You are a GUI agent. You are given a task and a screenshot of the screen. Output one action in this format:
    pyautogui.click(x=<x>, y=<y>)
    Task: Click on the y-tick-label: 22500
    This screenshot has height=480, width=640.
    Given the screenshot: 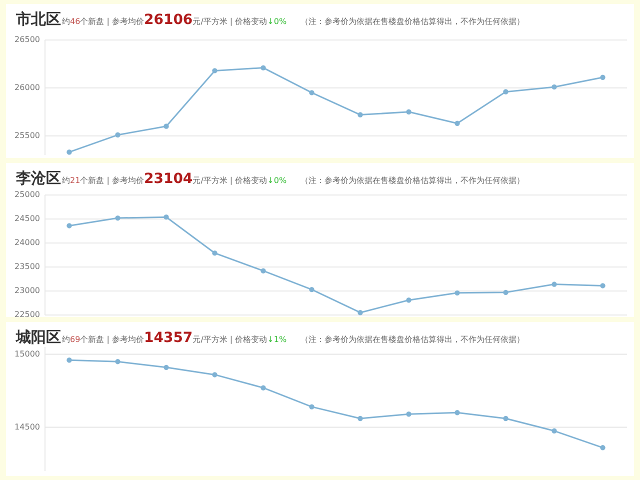 What is the action you would take?
    pyautogui.click(x=27, y=315)
    